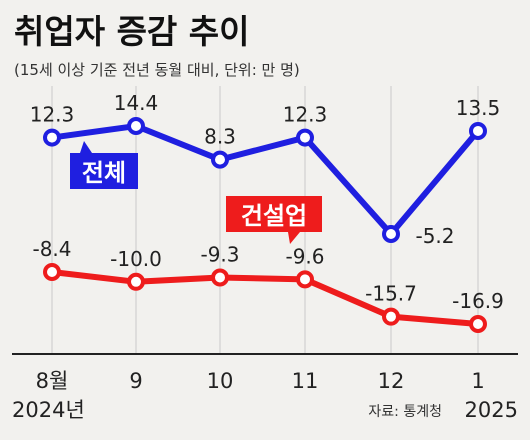 The height and width of the screenshot is (440, 530). I want to click on year-label-end: 2025, so click(491, 410).